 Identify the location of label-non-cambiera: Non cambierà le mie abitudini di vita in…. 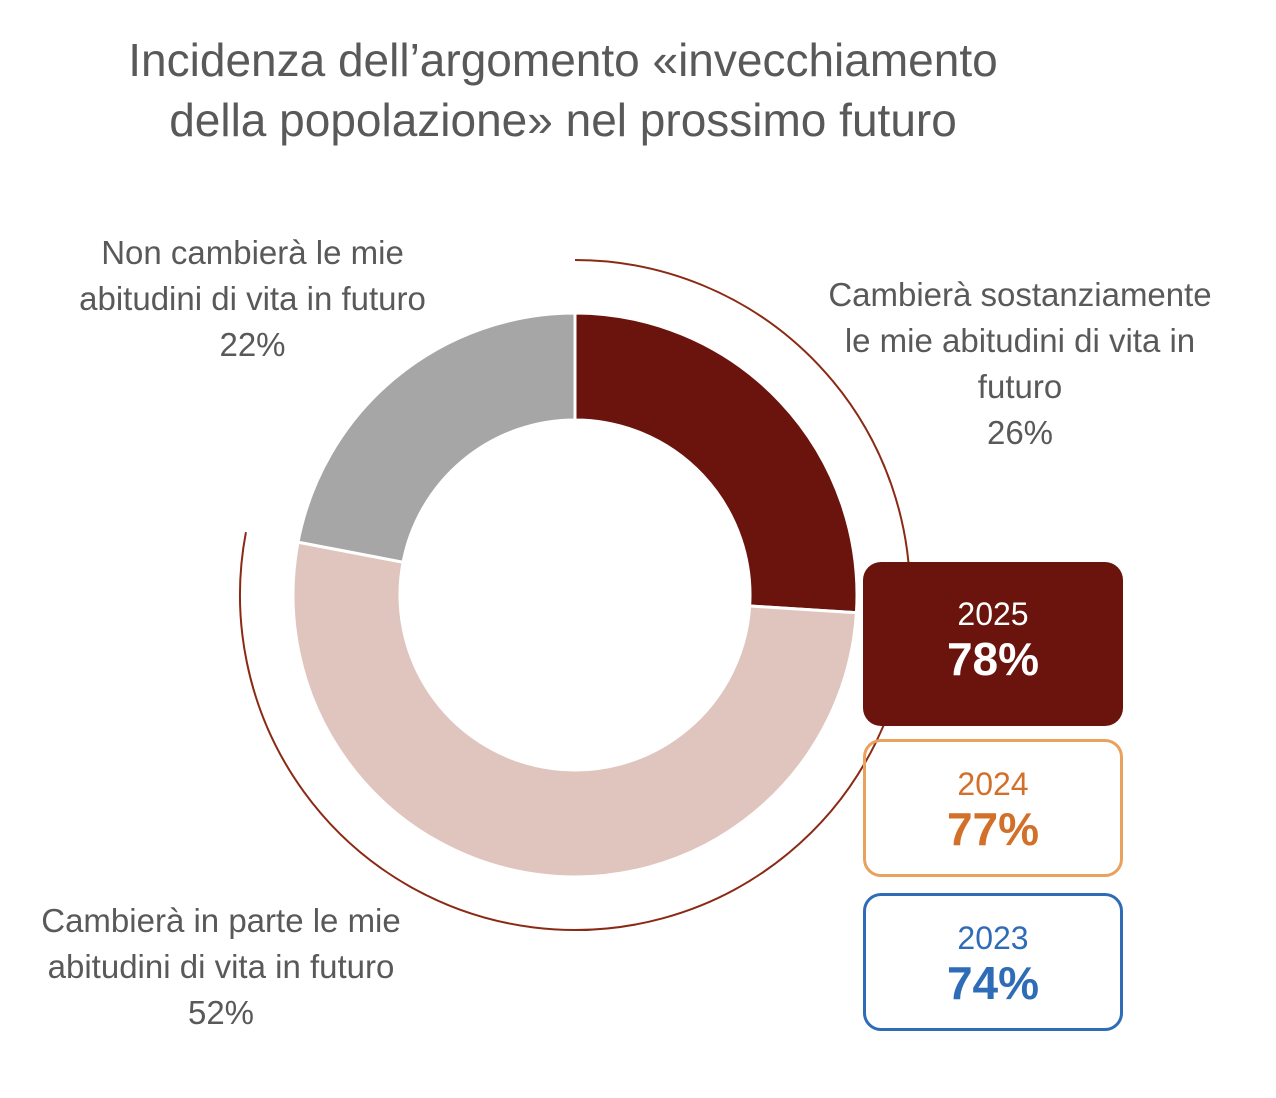
(252, 299).